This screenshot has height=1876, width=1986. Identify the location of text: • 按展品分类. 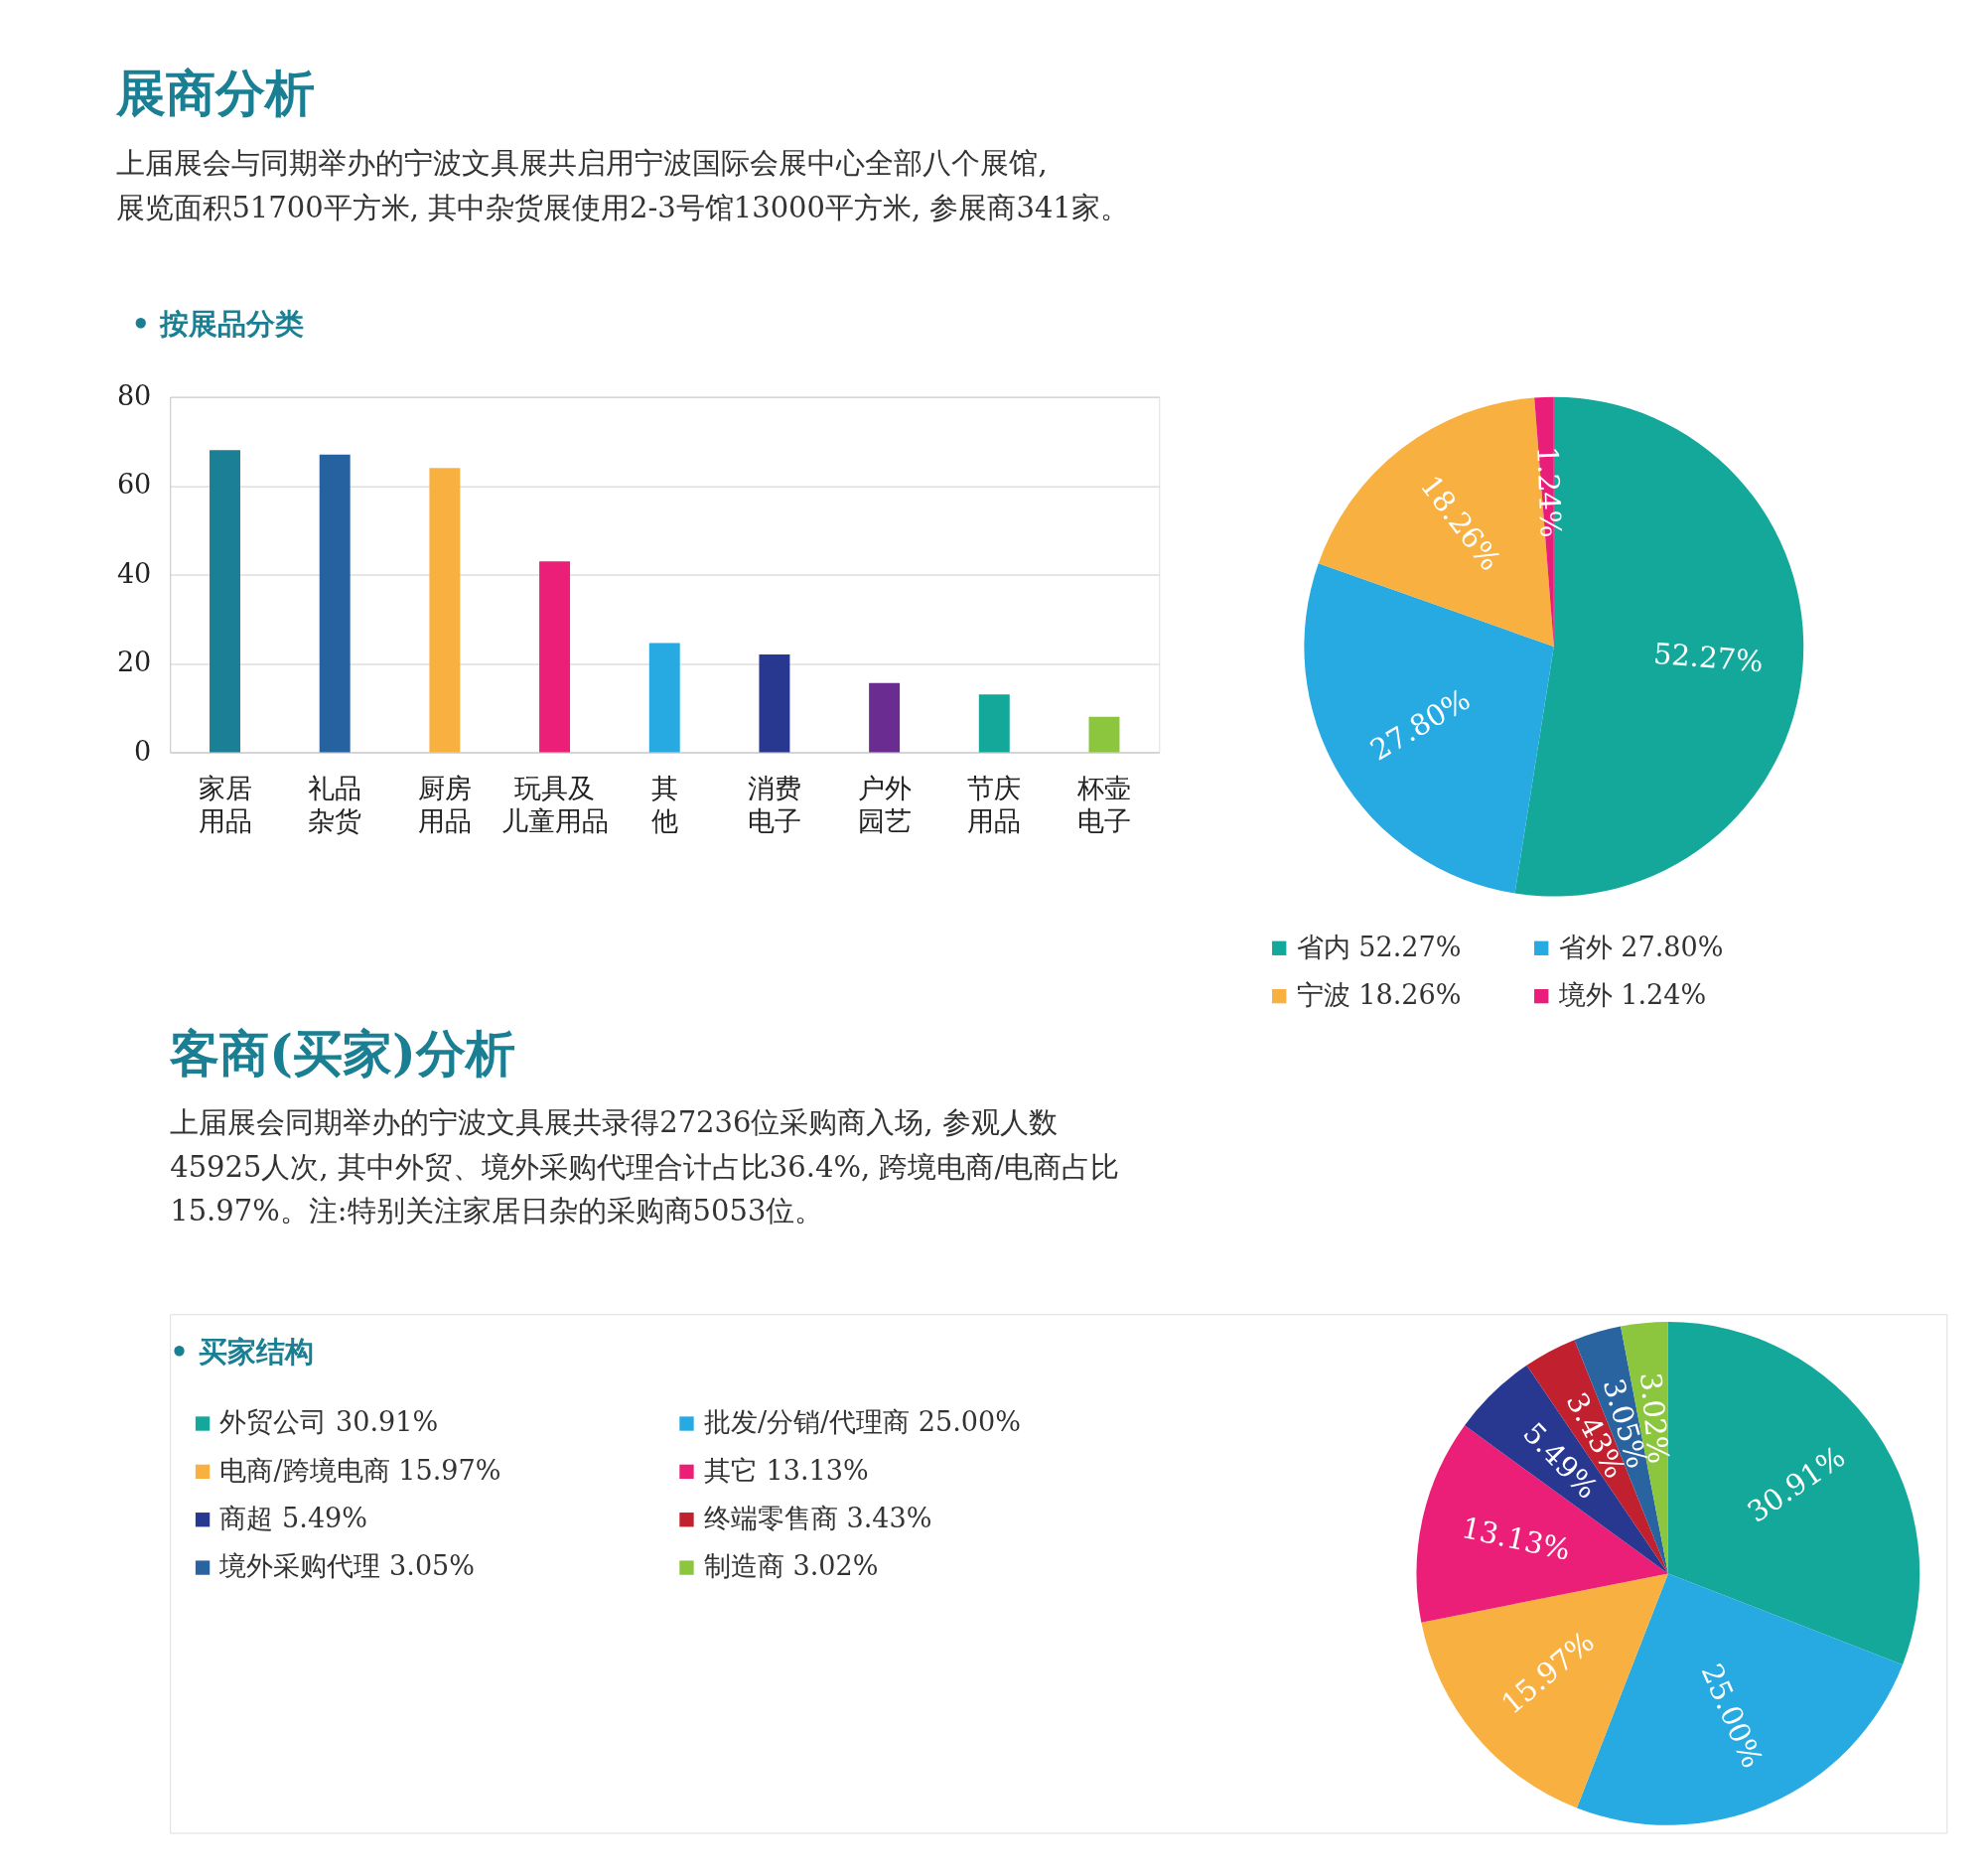
(218, 324).